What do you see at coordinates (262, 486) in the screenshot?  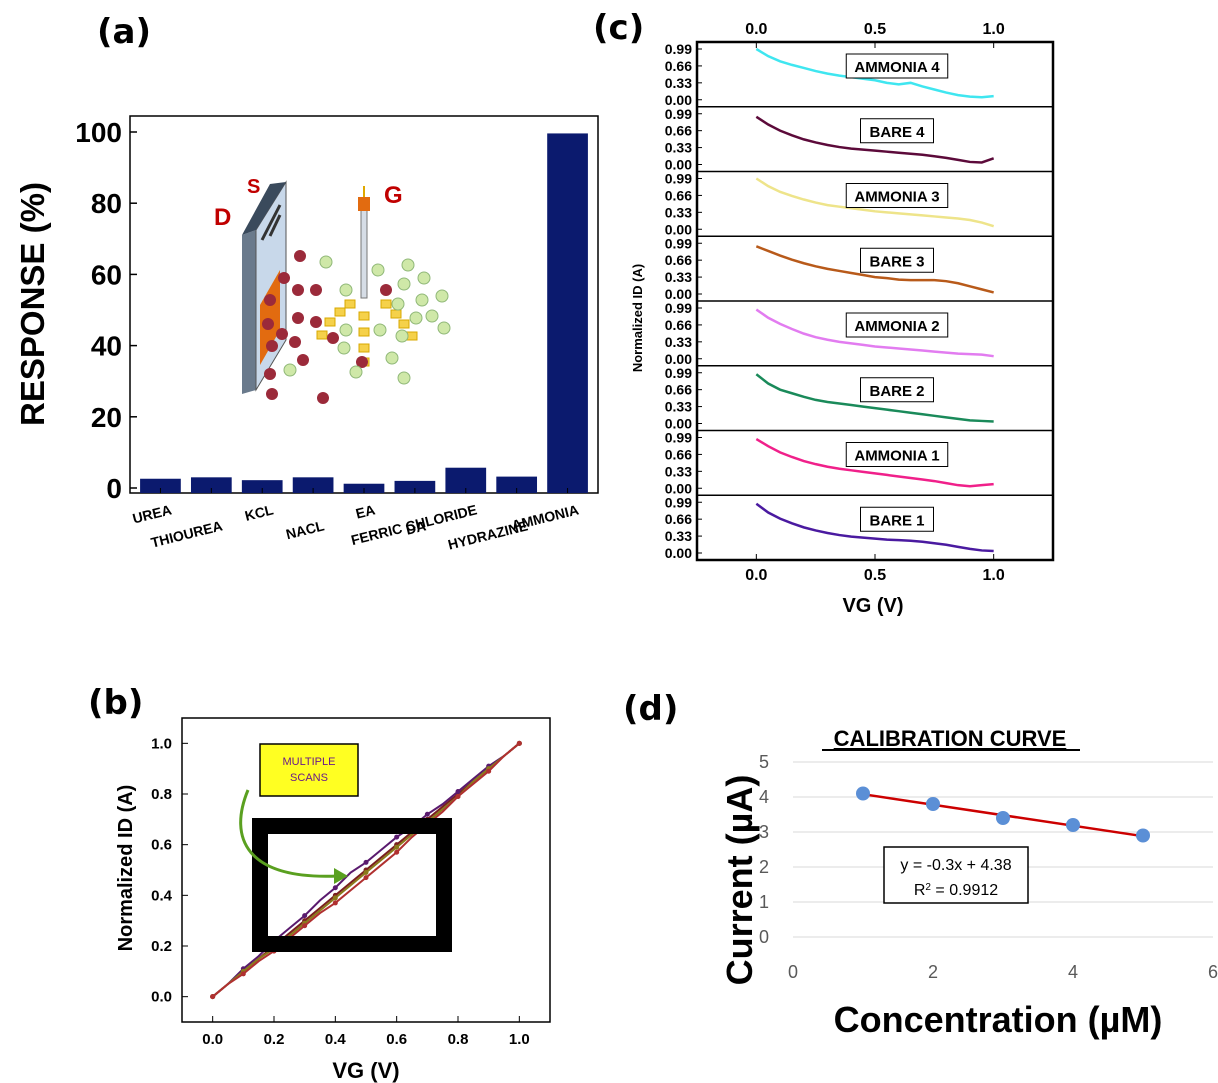 I see `a-bar-kcl` at bounding box center [262, 486].